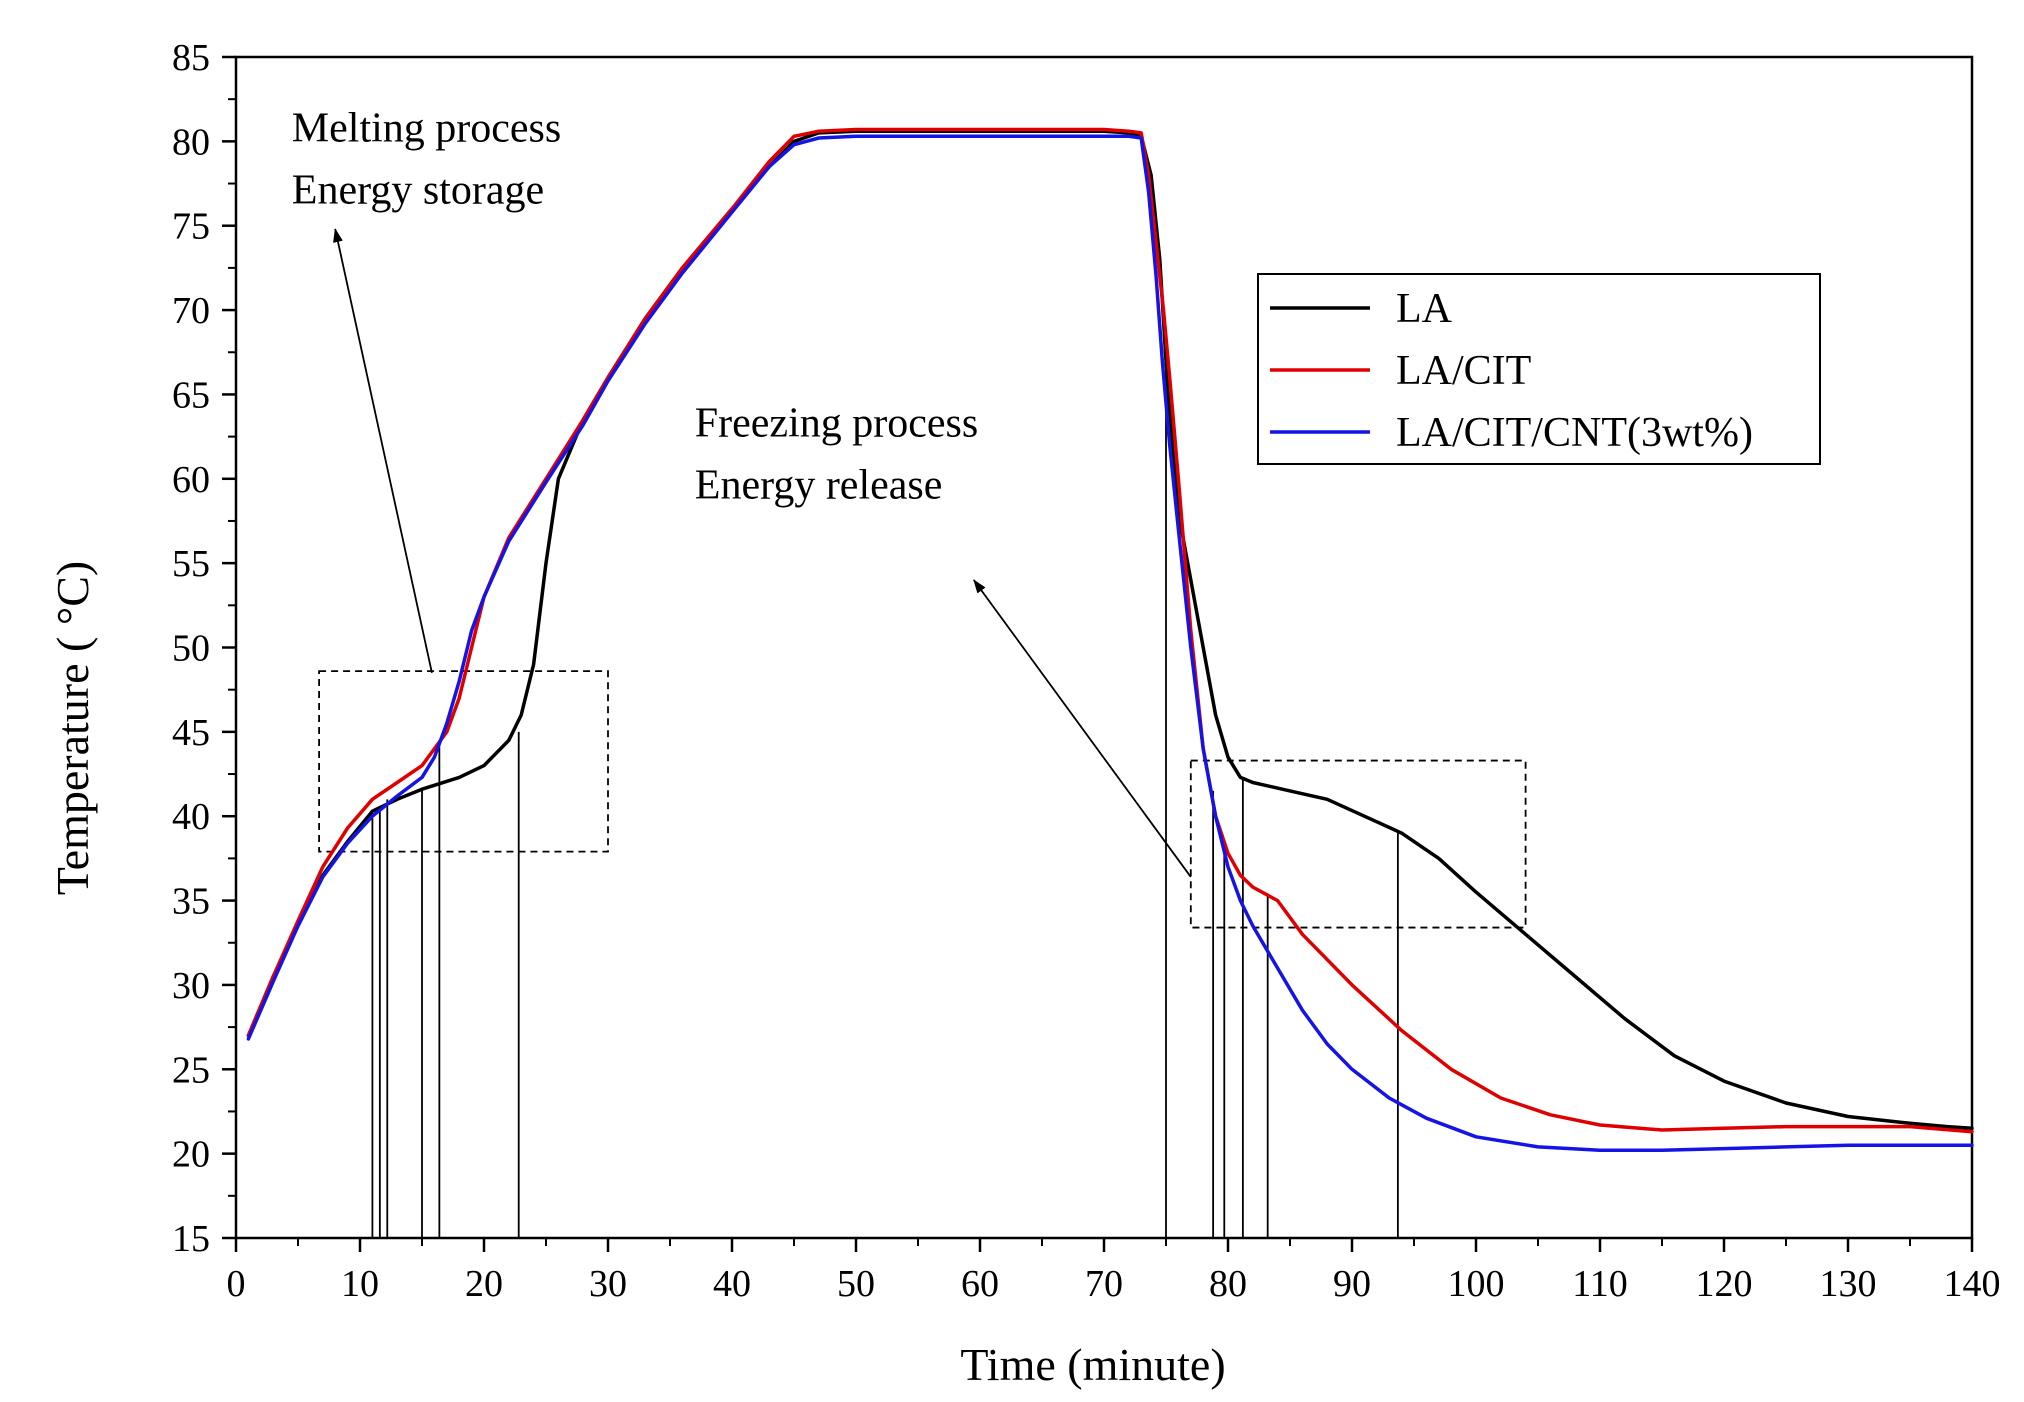  I want to click on x-tick-label: 0, so click(236, 1284).